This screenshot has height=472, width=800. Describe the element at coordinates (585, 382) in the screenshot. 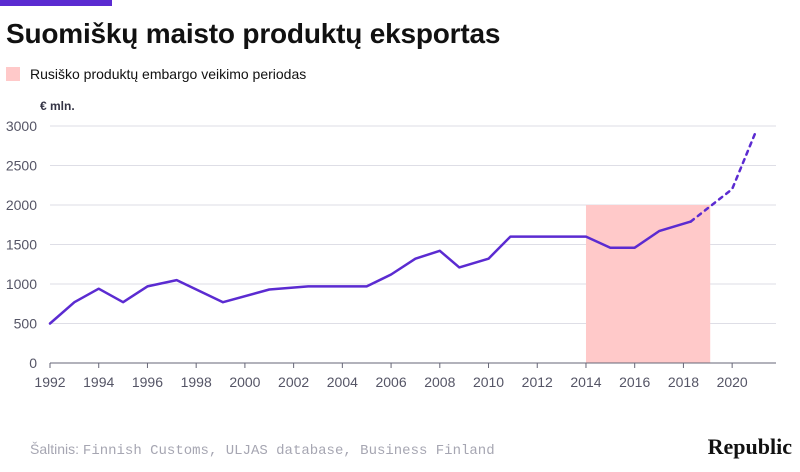

I see `x-tick-label: 2014` at that location.